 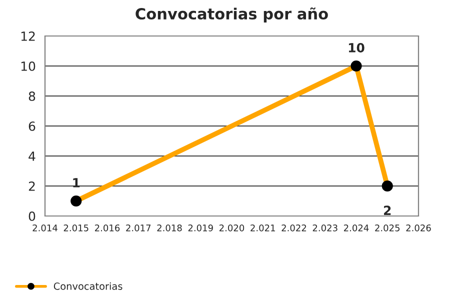 What do you see at coordinates (76, 183) in the screenshot?
I see `data-label: 1` at bounding box center [76, 183].